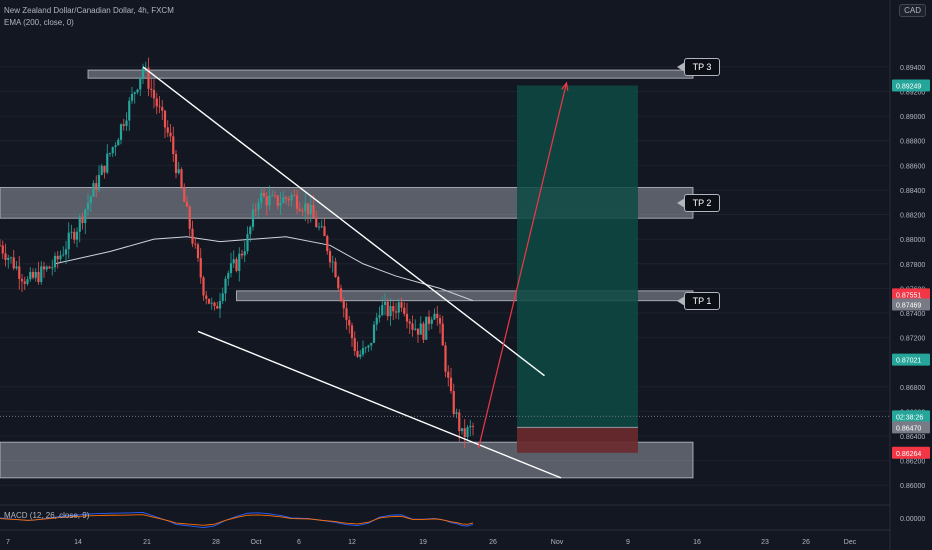 Image resolution: width=932 pixels, height=550 pixels. What do you see at coordinates (557, 542) in the screenshot?
I see `time-tick-label: Nov` at bounding box center [557, 542].